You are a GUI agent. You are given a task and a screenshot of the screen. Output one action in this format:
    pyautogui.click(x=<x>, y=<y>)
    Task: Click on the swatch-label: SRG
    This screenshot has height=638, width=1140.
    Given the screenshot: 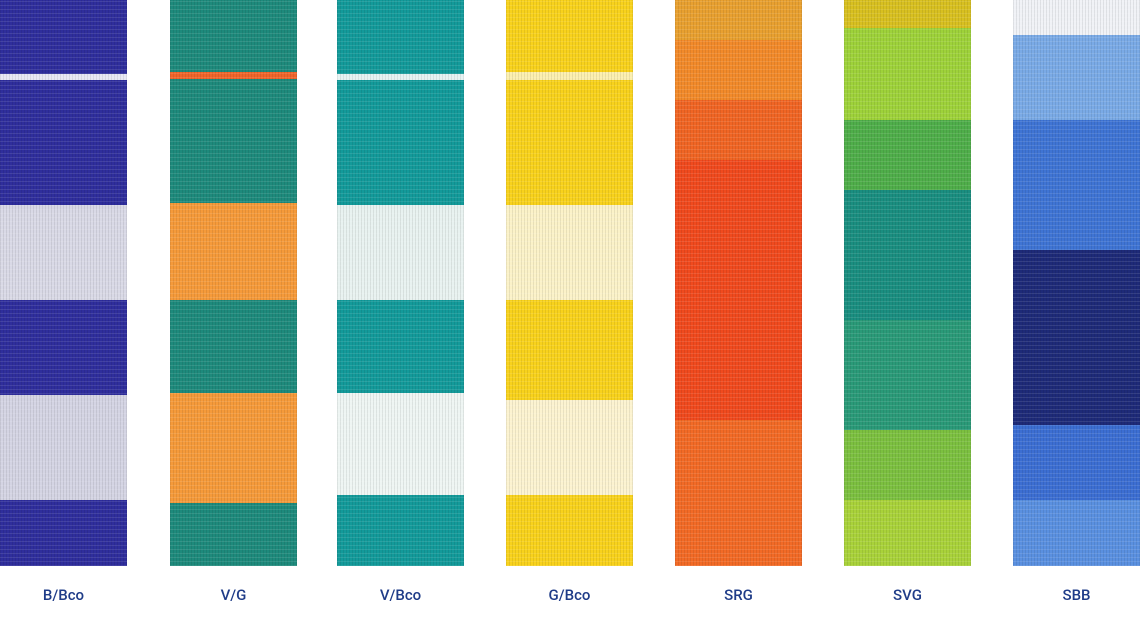 What is the action you would take?
    pyautogui.click(x=738, y=595)
    